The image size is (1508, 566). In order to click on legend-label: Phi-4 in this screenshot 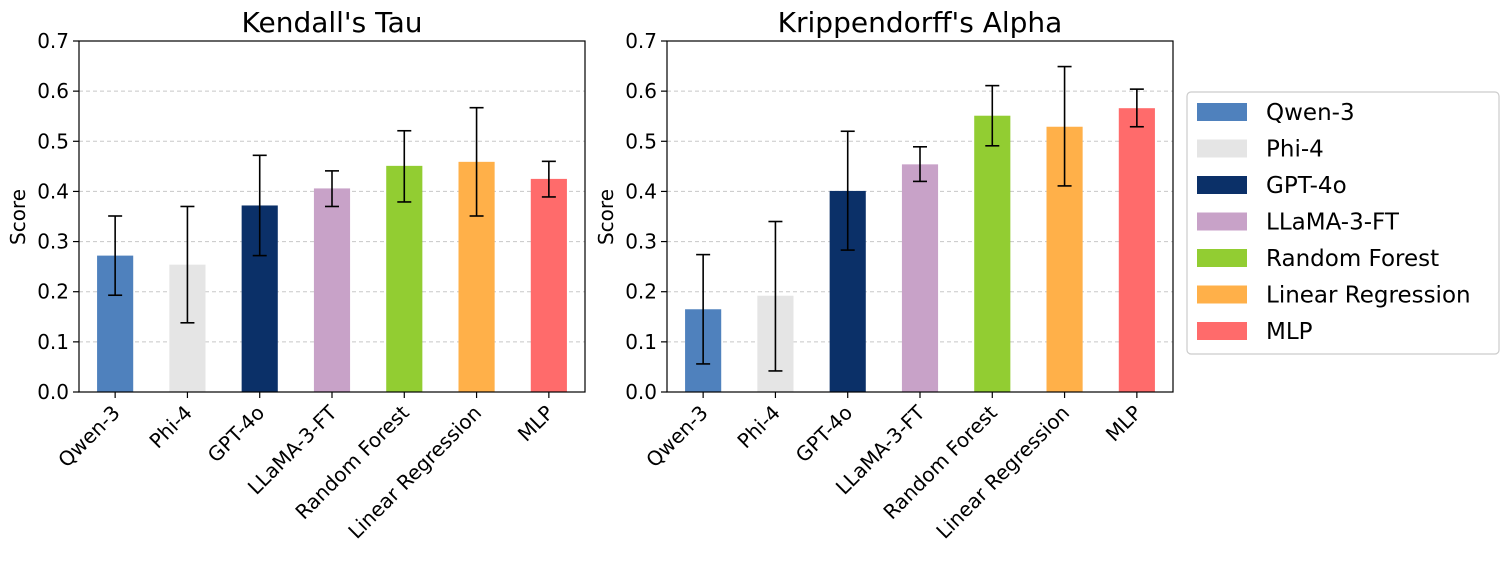, I will do `click(1295, 150)`.